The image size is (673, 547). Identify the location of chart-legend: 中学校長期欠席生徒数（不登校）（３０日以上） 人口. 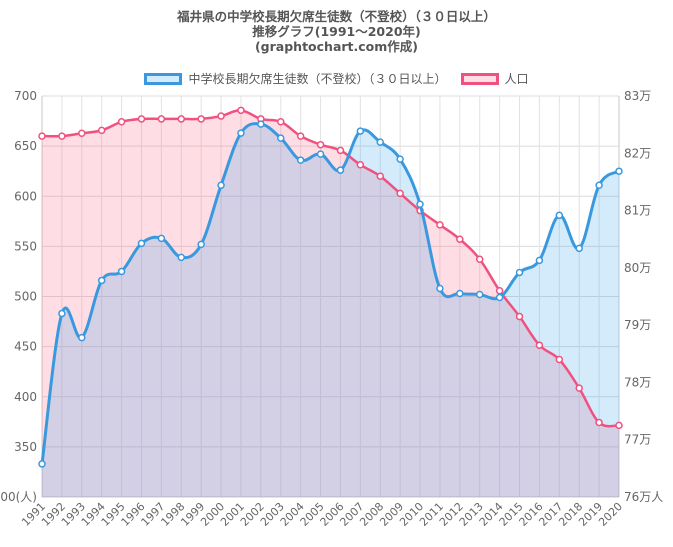
(336, 78).